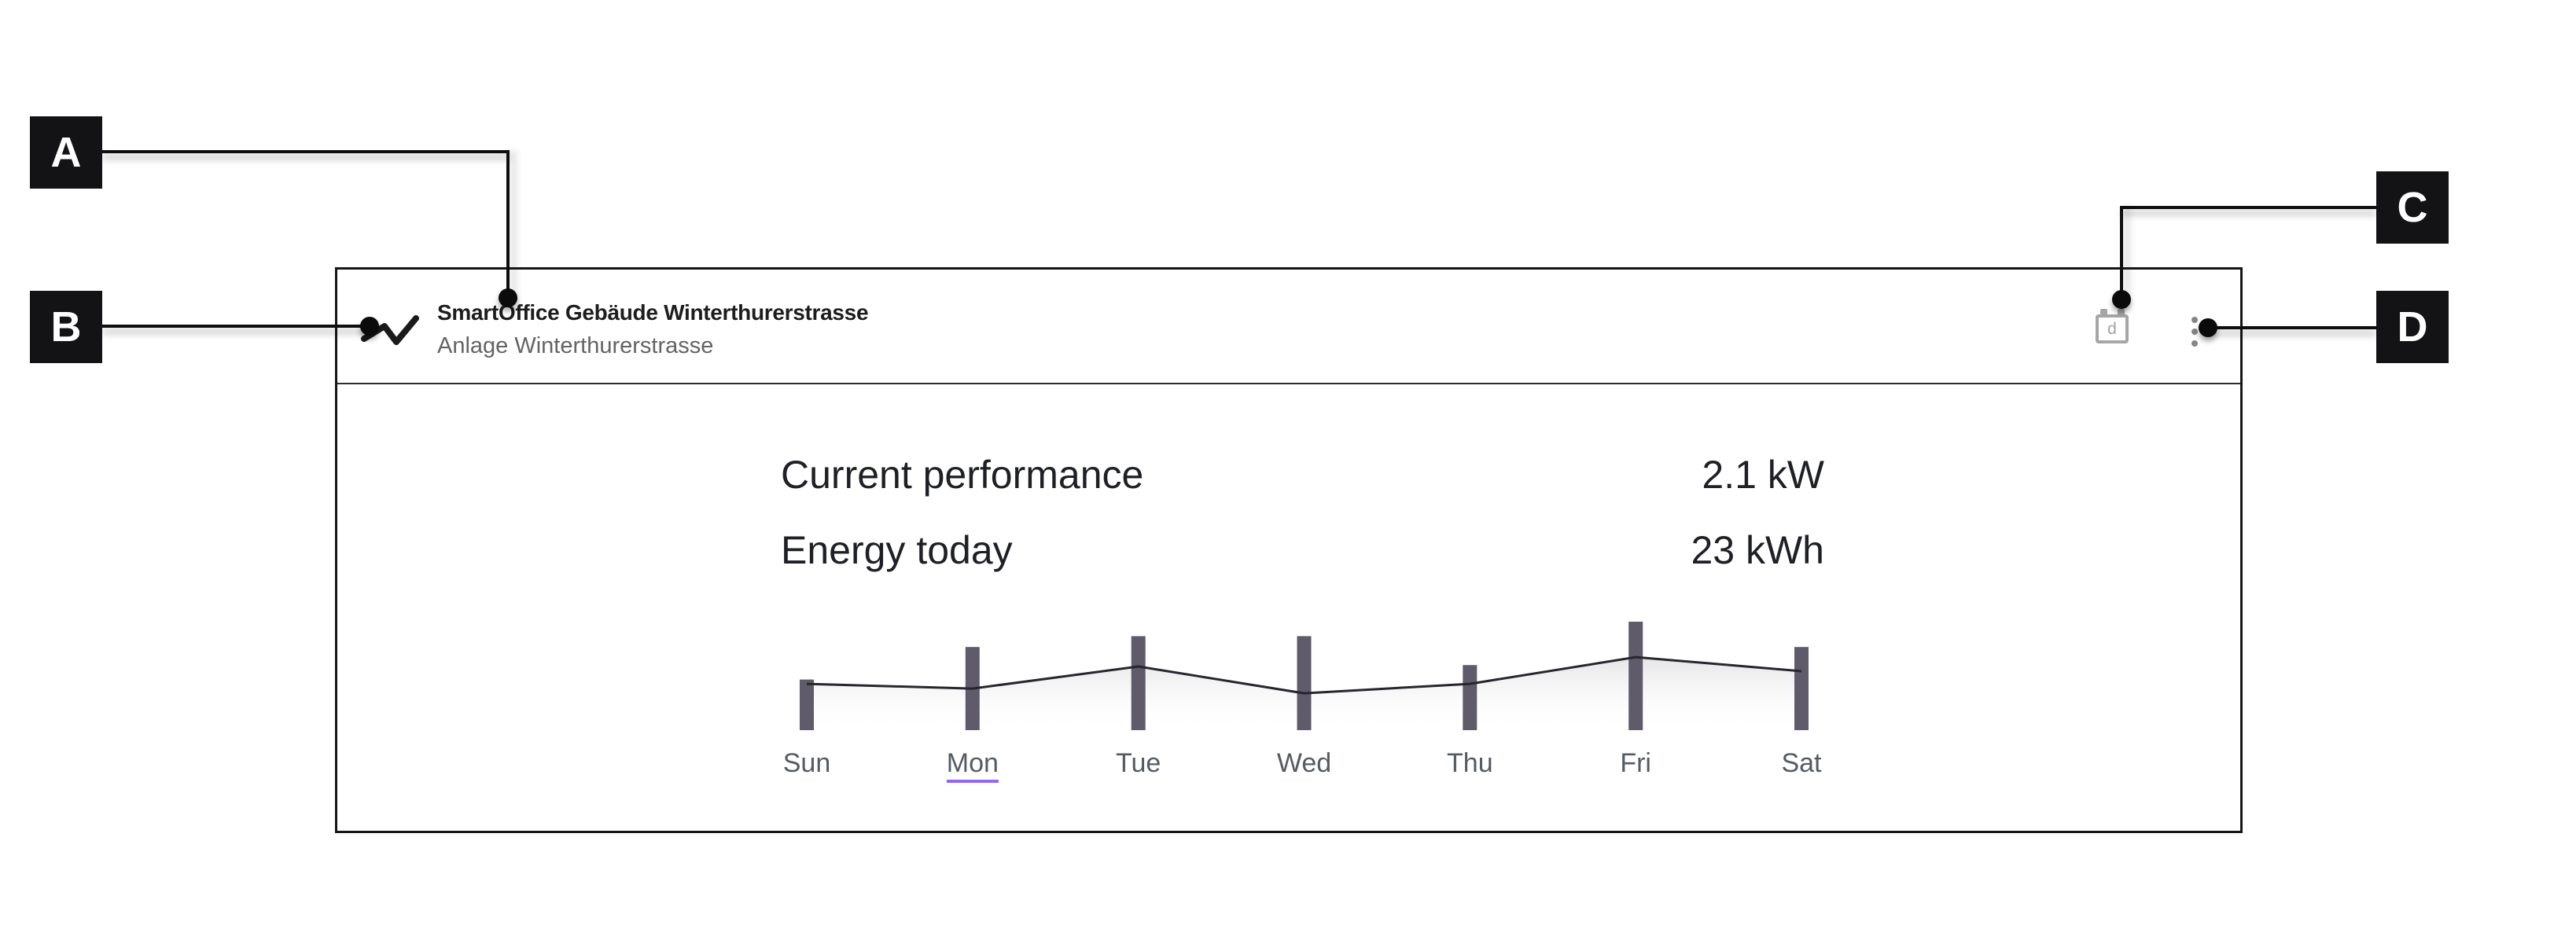 The image size is (2576, 940). I want to click on annotation-line-d, so click(2292, 327).